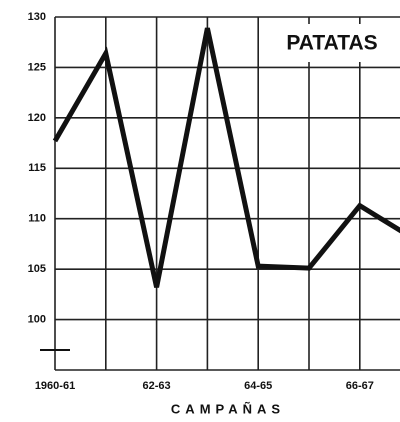  I want to click on y-tick-label: 120, so click(37, 118).